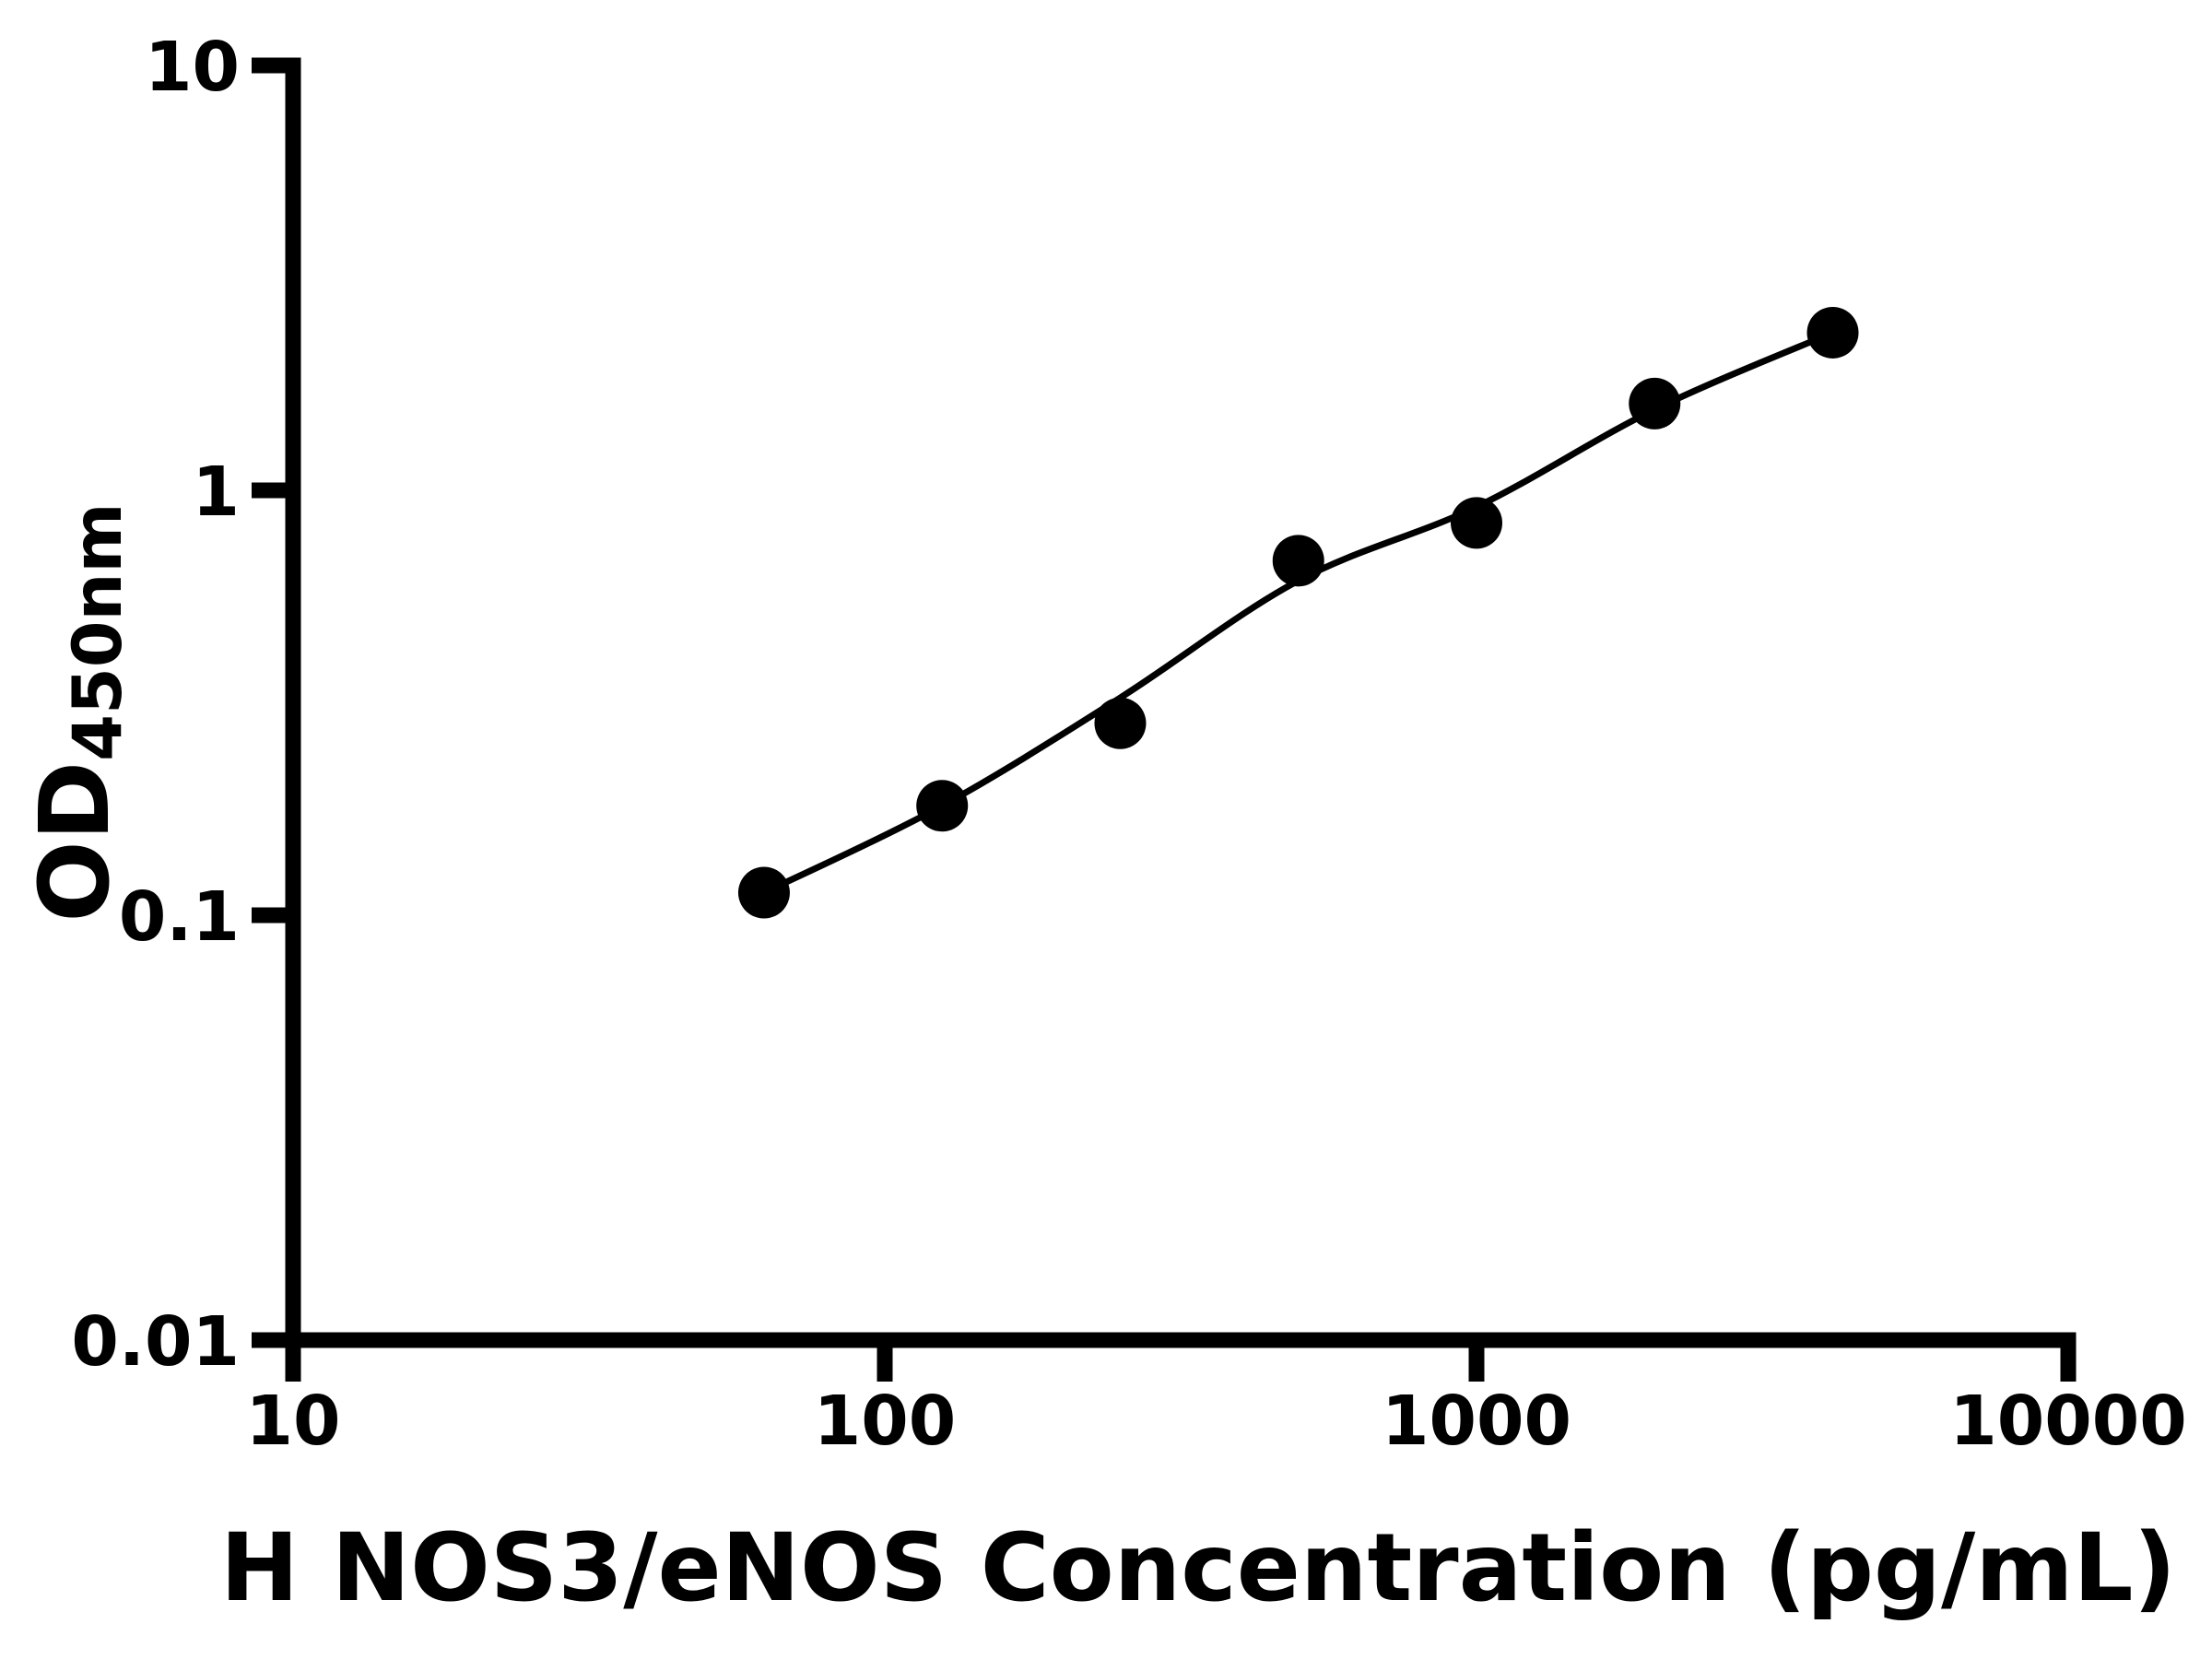  I want to click on y-tick-label: 0.01, so click(155, 1342).